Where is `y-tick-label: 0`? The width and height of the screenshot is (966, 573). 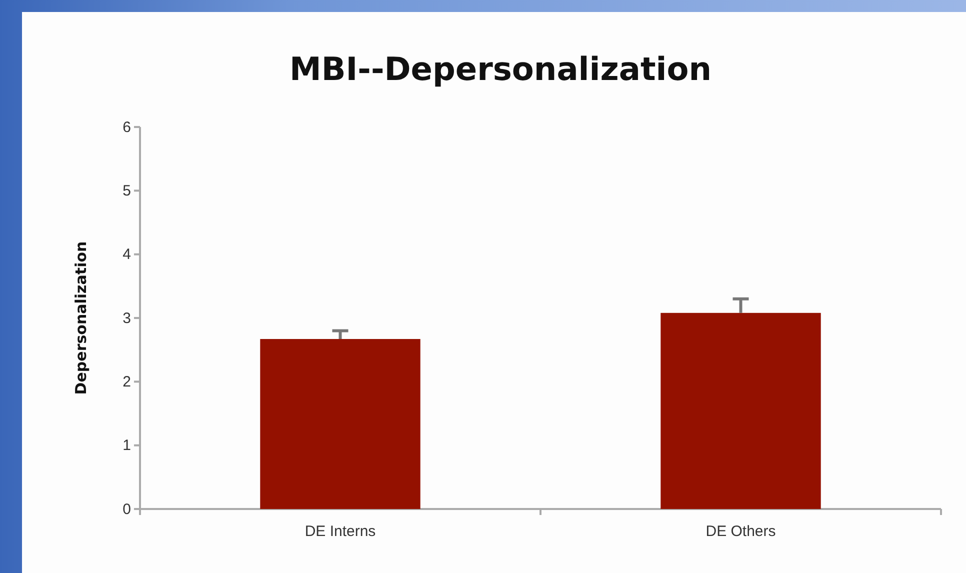
y-tick-label: 0 is located at coordinates (126, 509).